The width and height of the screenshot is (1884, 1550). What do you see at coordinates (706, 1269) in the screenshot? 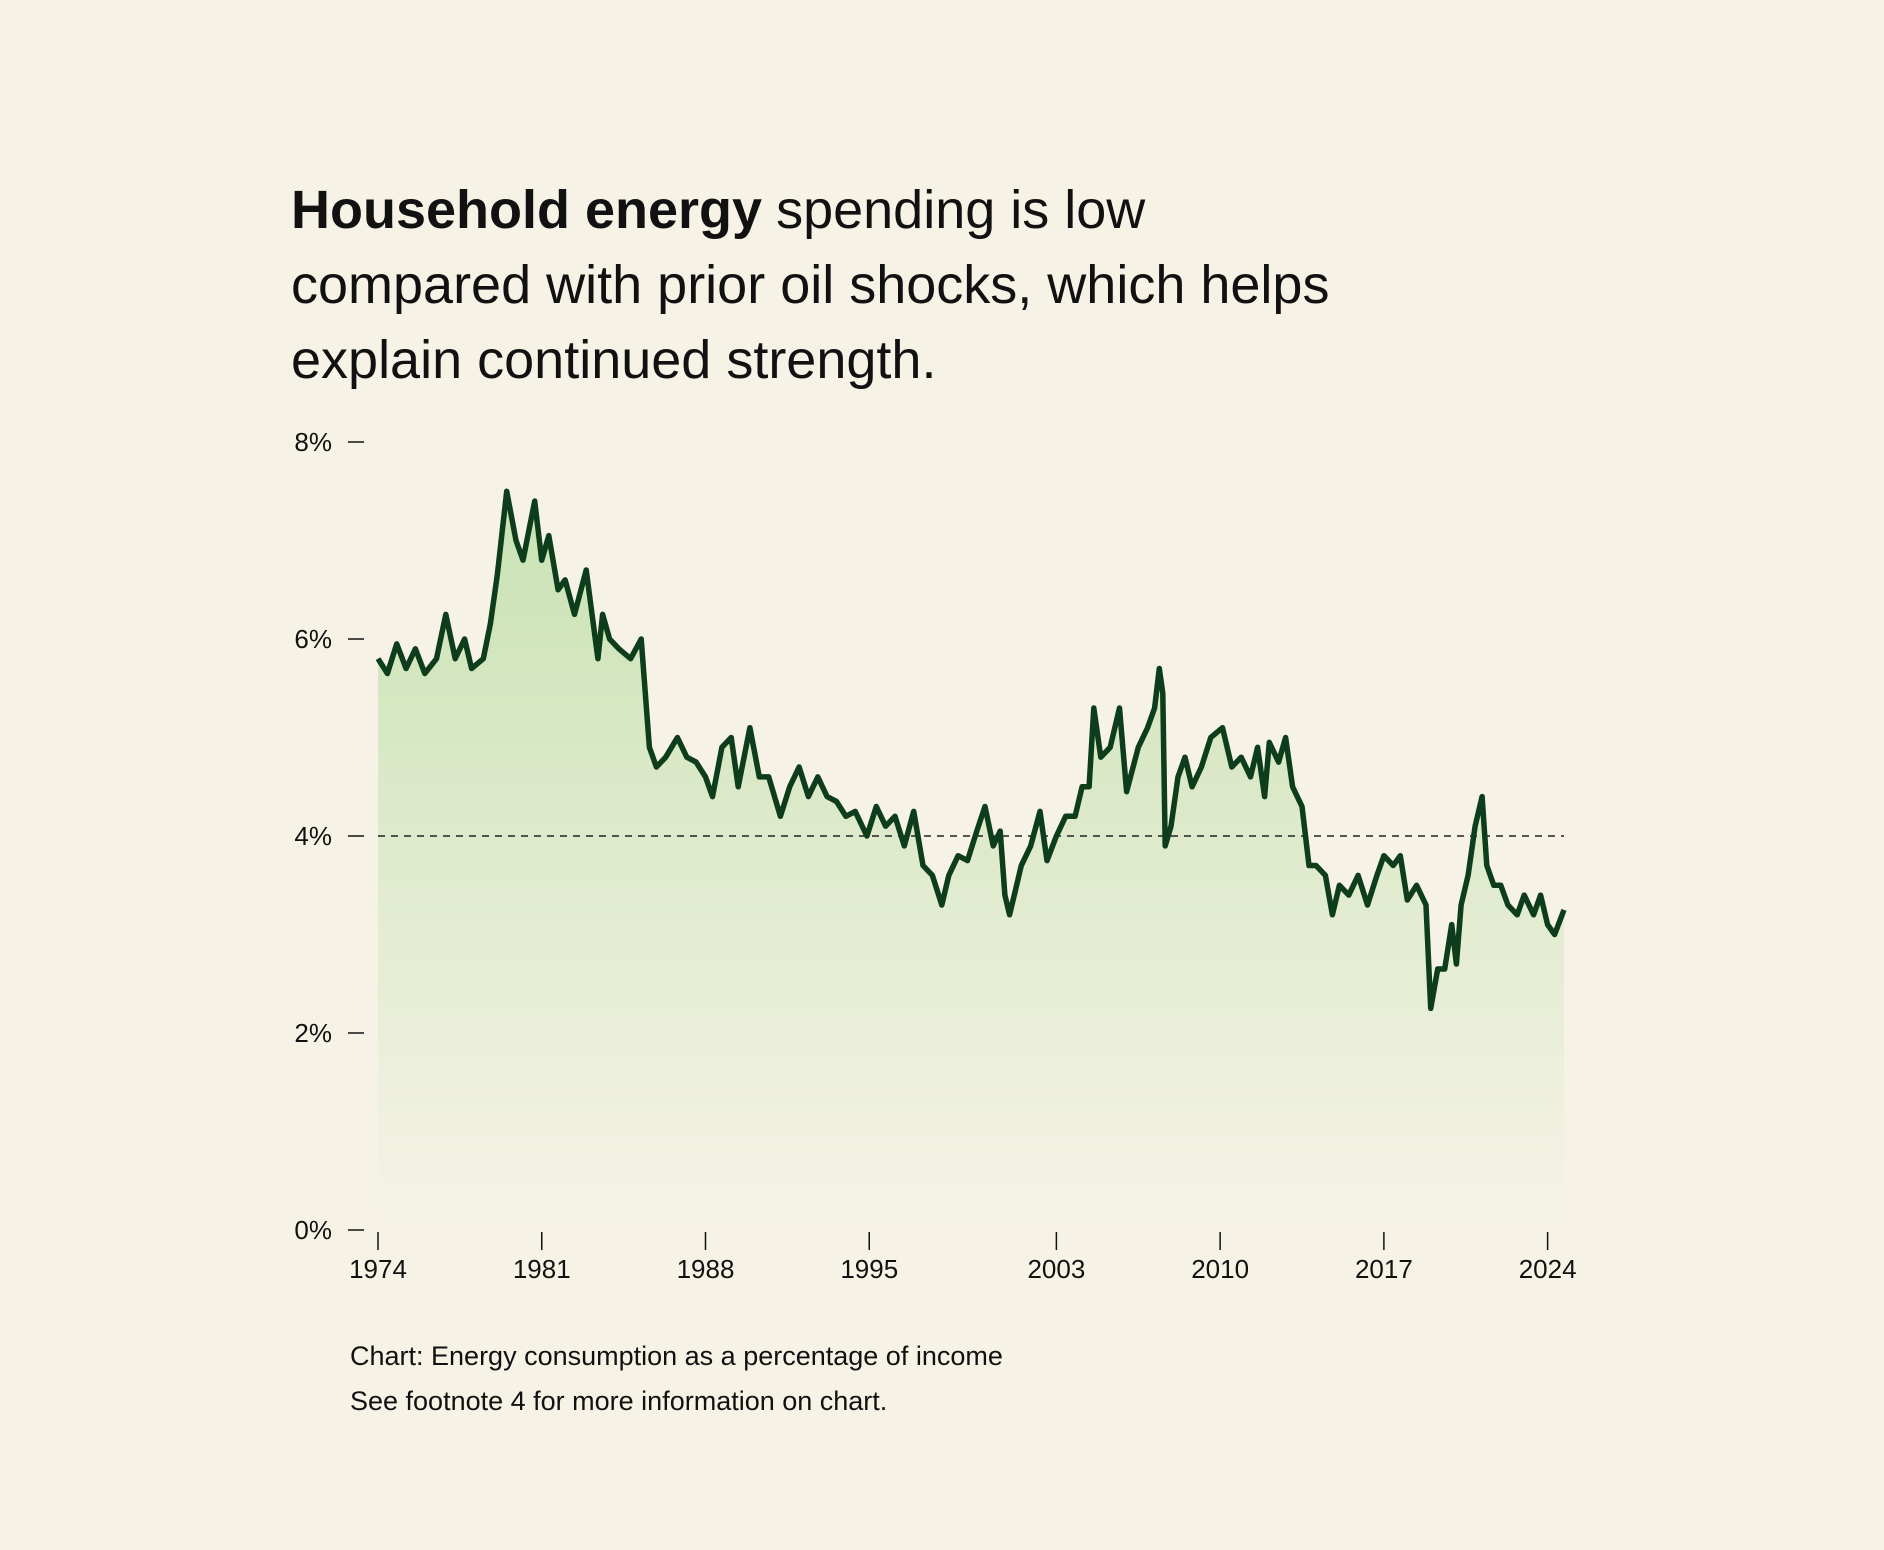
I see `x-tick-label: 1988` at bounding box center [706, 1269].